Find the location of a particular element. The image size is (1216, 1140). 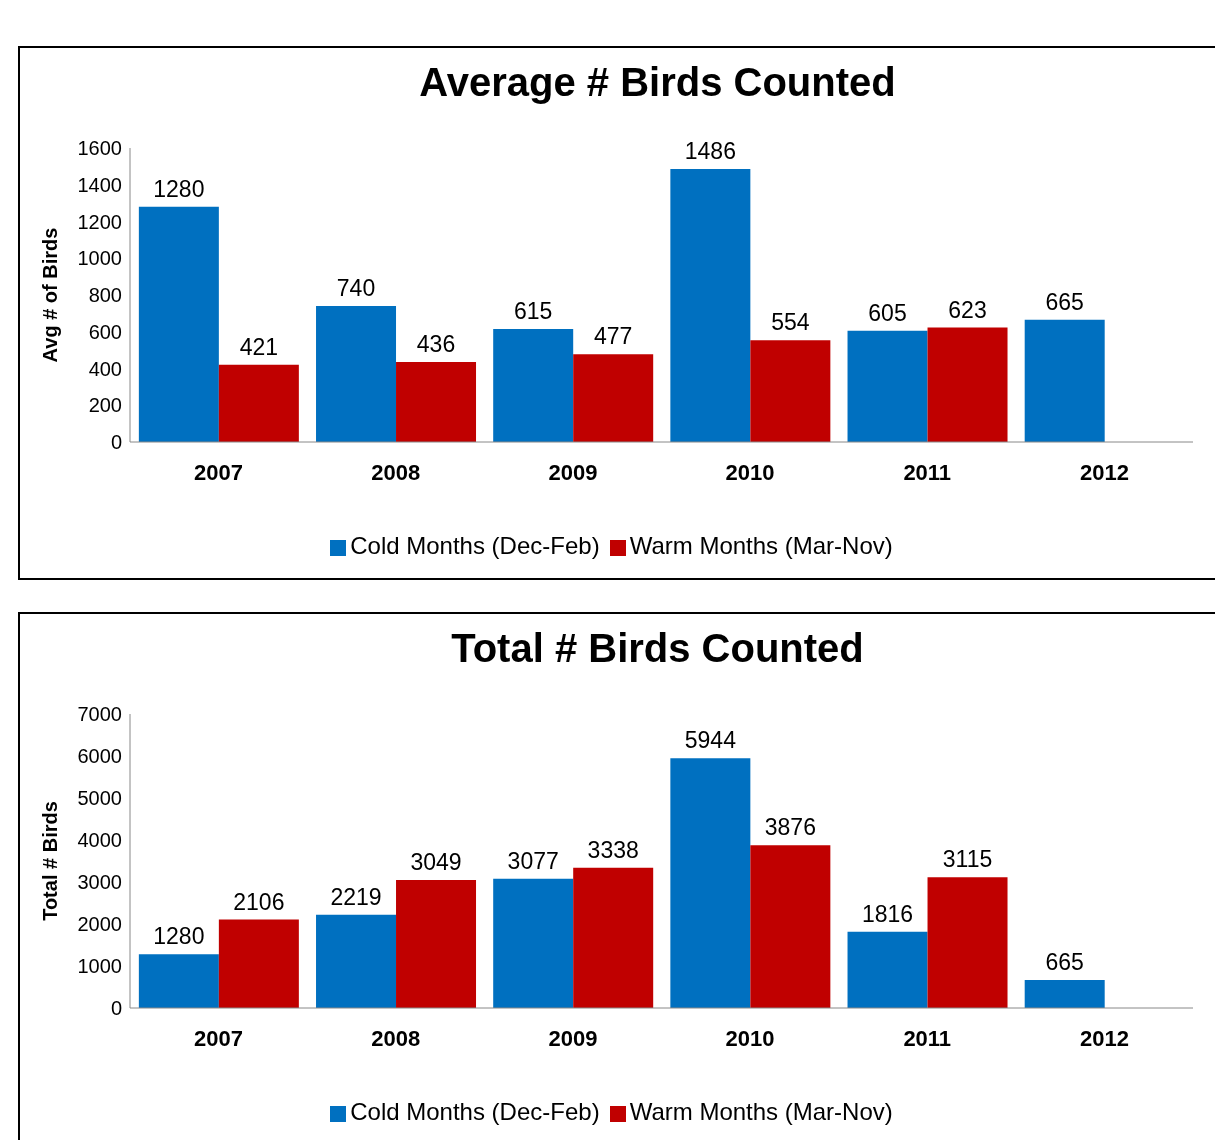

data-label: 477 is located at coordinates (613, 336).